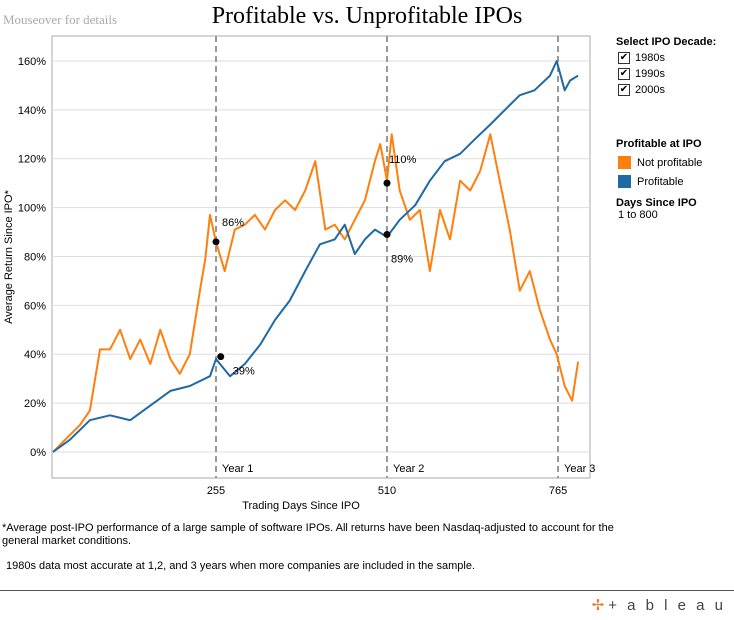 The image size is (734, 620). Describe the element at coordinates (216, 491) in the screenshot. I see `x-tick-label: 255` at that location.